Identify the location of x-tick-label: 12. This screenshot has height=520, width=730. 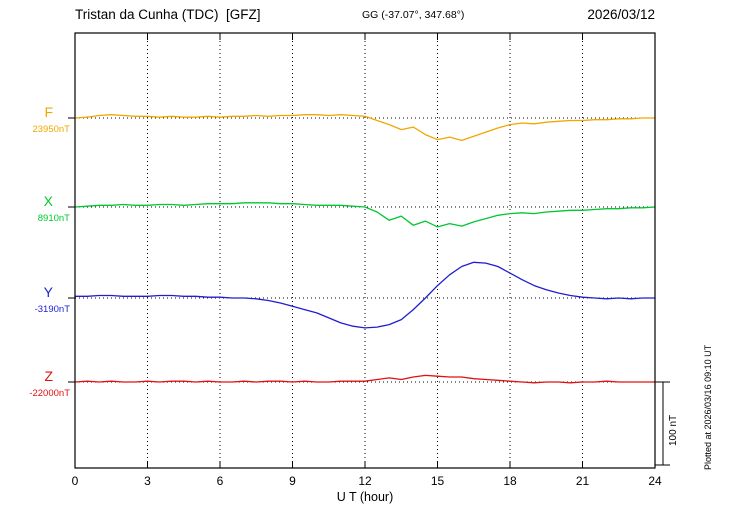
(365, 481).